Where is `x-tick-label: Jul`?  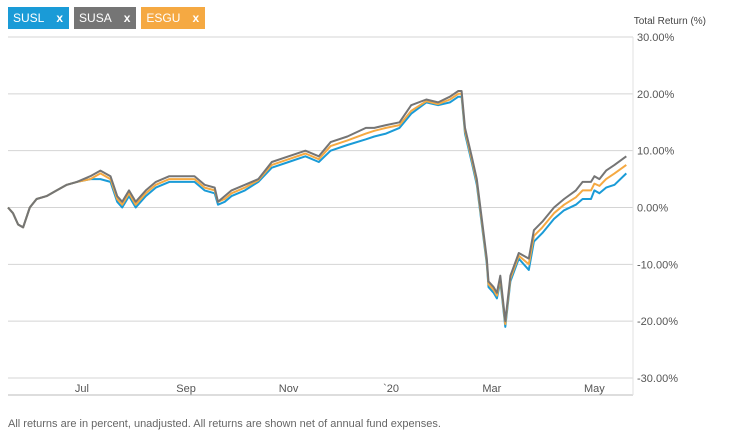
x-tick-label: Jul is located at coordinates (82, 389).